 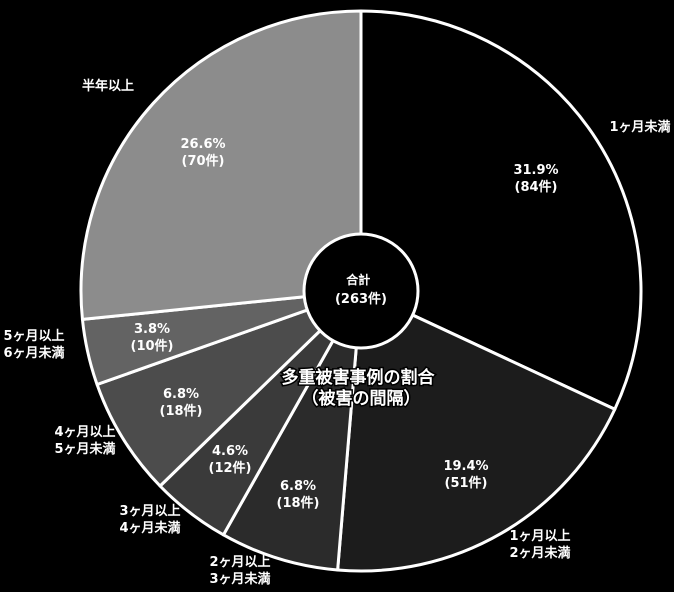 I want to click on slice-value-label: 19.4% (51件), so click(x=465, y=475).